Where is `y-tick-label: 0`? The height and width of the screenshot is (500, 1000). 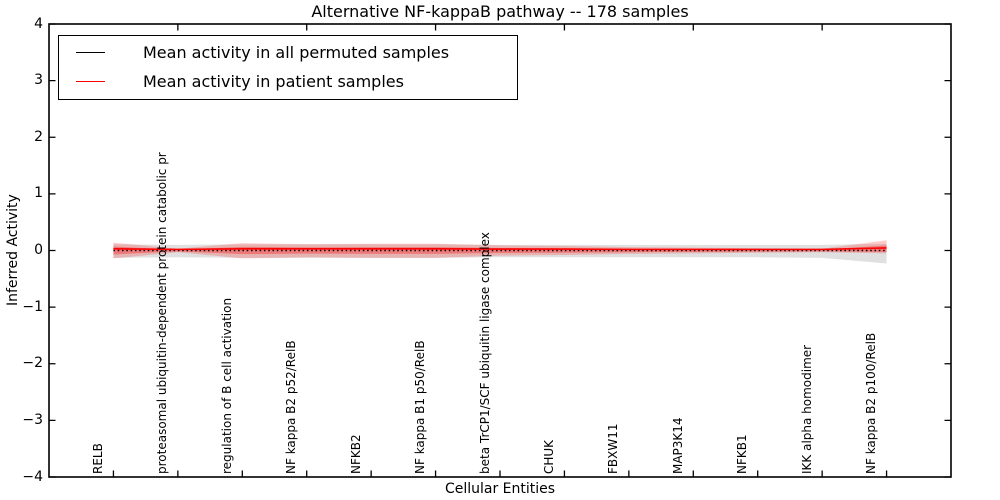
y-tick-label: 0 is located at coordinates (38, 250).